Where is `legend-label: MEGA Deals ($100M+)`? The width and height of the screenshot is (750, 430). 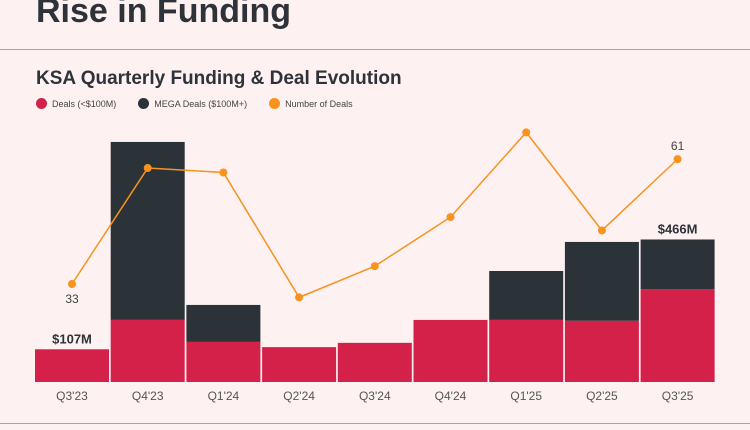
legend-label: MEGA Deals ($100M+) is located at coordinates (201, 103).